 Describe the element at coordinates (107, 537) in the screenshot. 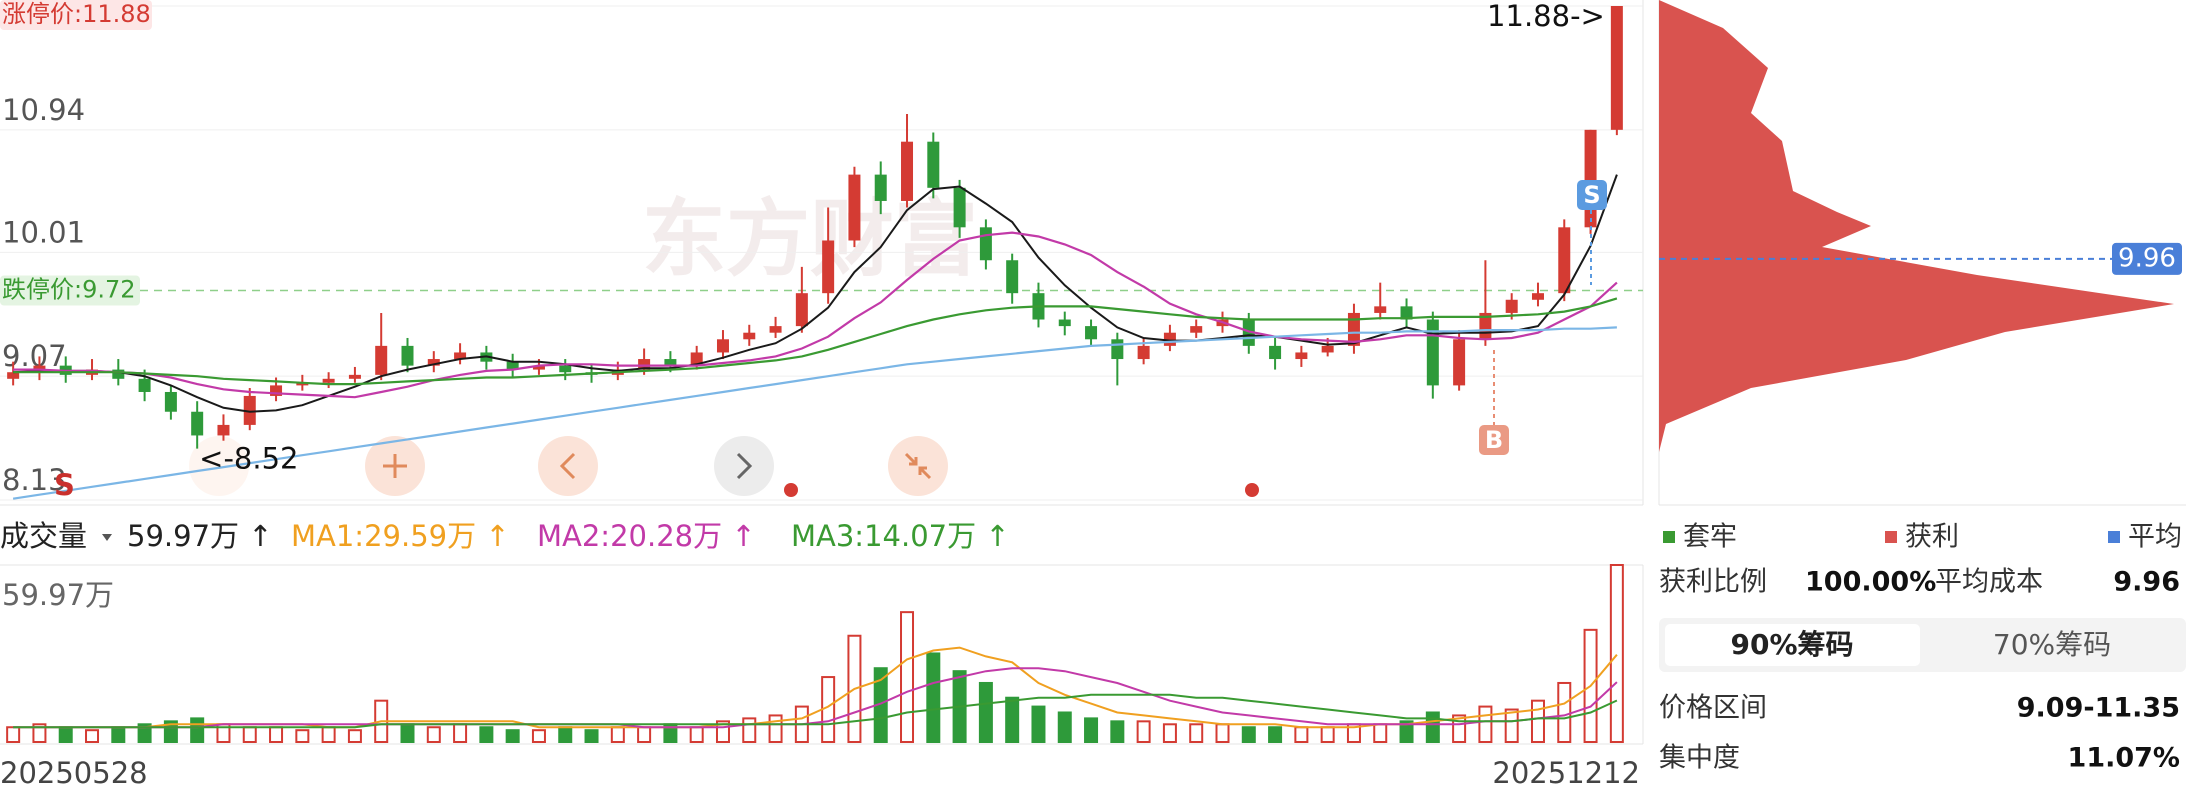

I see `dropdown-icon` at that location.